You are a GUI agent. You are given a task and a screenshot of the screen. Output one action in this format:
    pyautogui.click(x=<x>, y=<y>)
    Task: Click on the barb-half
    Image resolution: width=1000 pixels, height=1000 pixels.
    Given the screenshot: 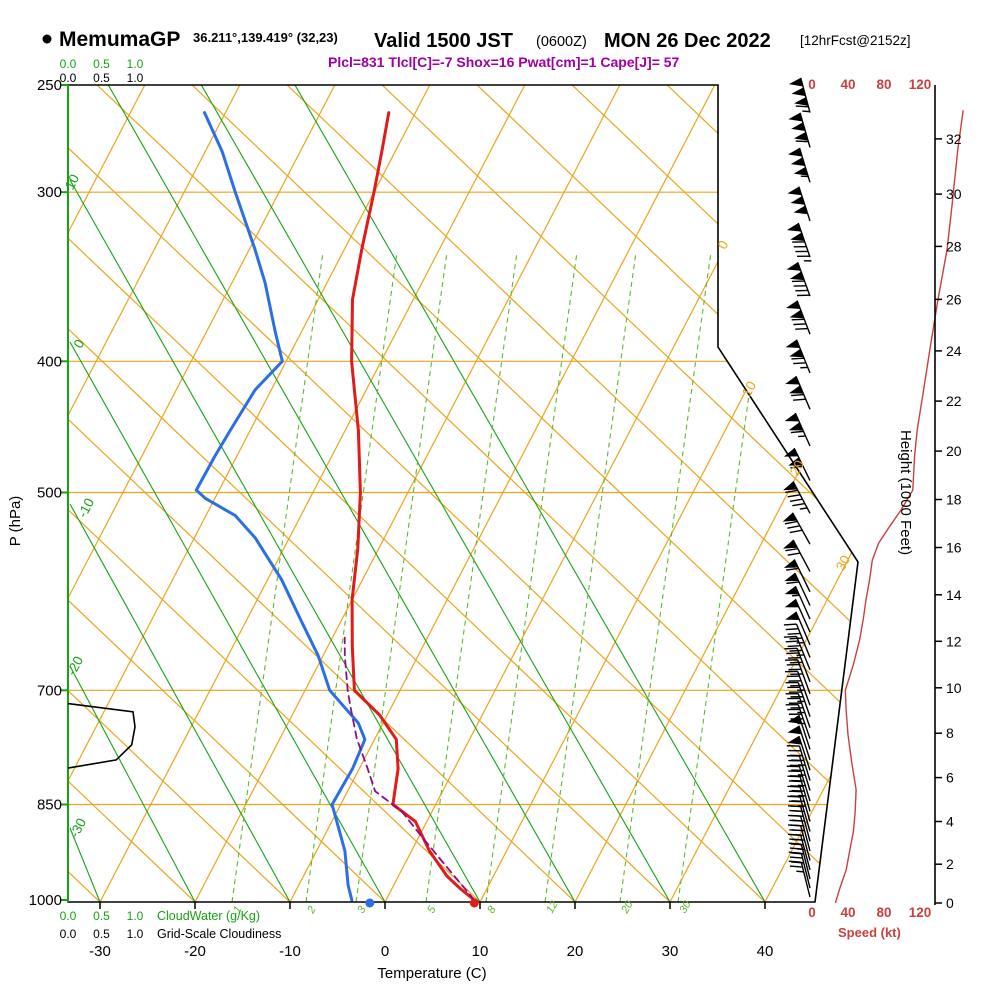 What is the action you would take?
    pyautogui.click(x=800, y=642)
    